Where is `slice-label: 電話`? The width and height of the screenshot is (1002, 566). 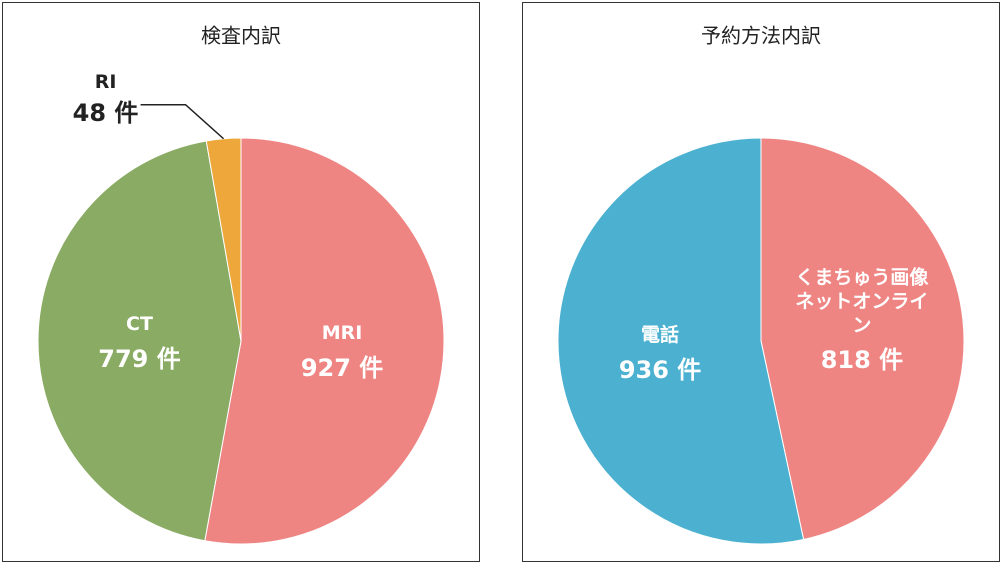
slice-label: 電話 is located at coordinates (660, 334).